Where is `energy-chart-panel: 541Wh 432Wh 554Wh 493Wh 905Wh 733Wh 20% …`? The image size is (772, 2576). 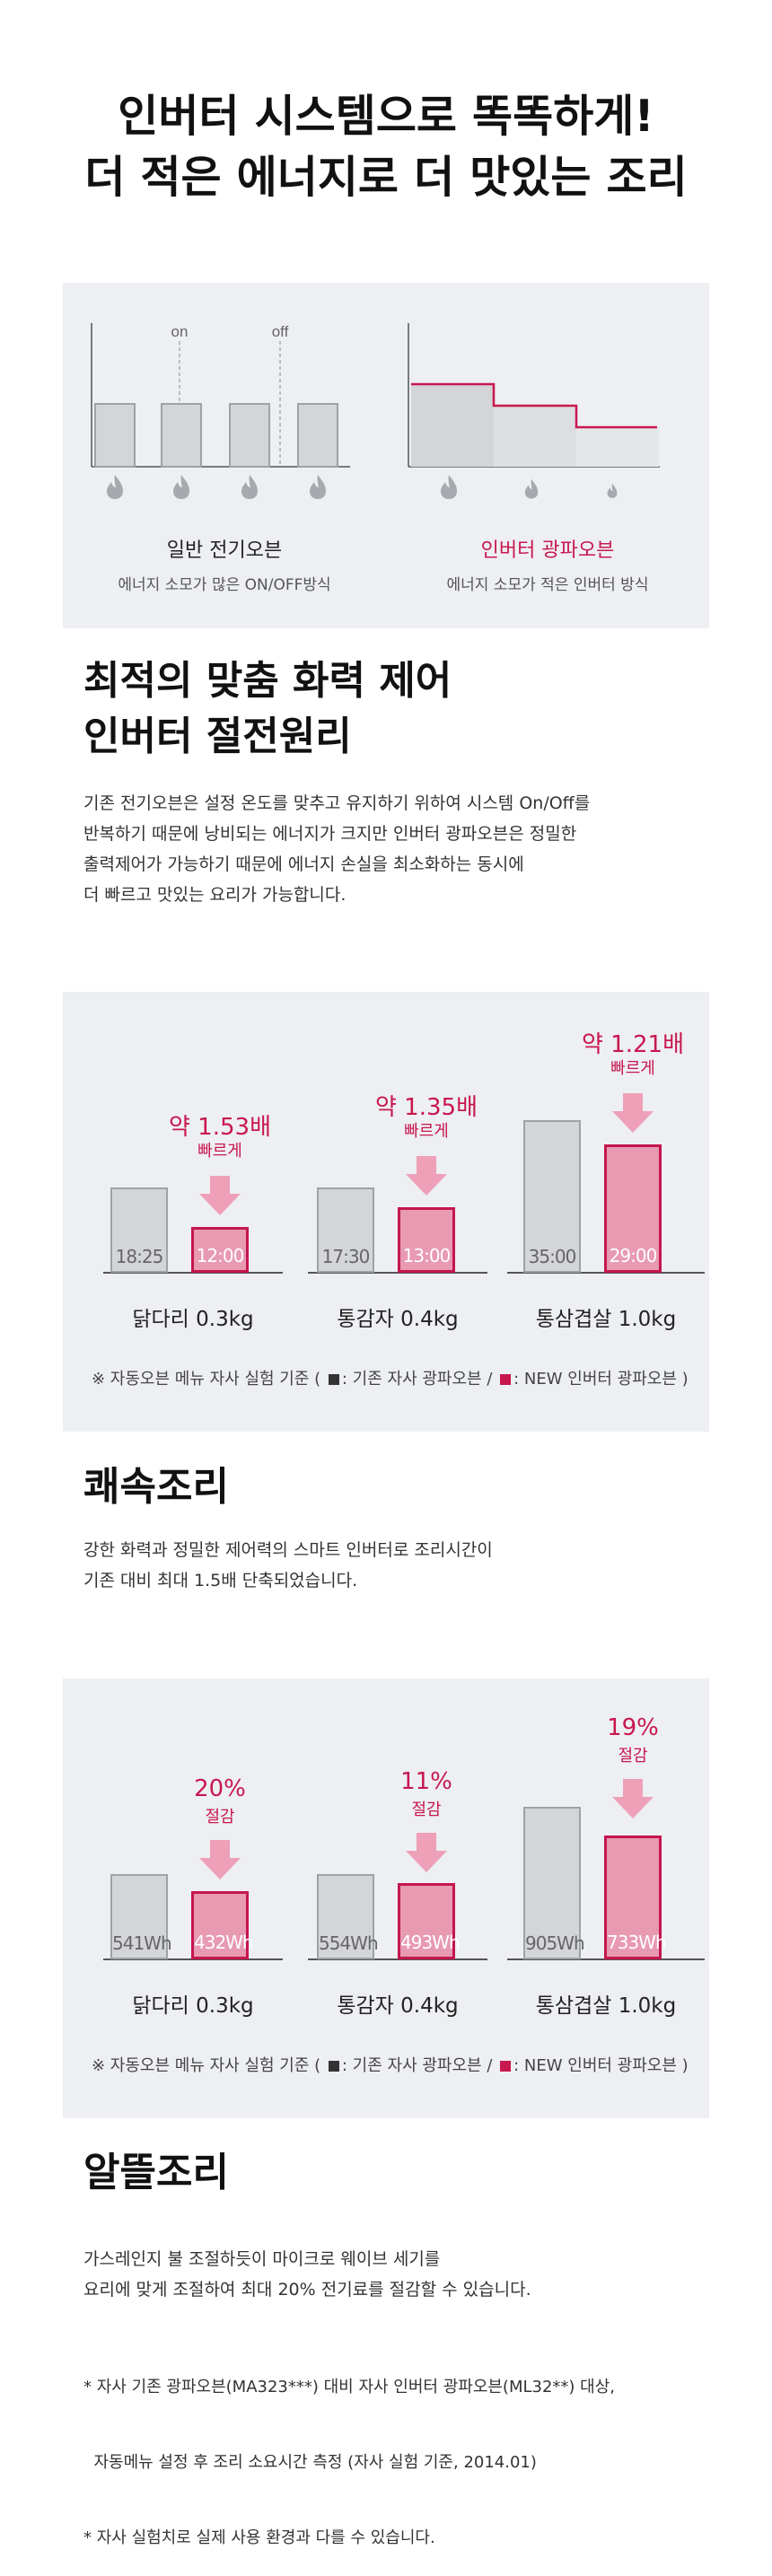 energy-chart-panel: 541Wh 432Wh 554Wh 493Wh 905Wh 733Wh 20% … is located at coordinates (386, 1898).